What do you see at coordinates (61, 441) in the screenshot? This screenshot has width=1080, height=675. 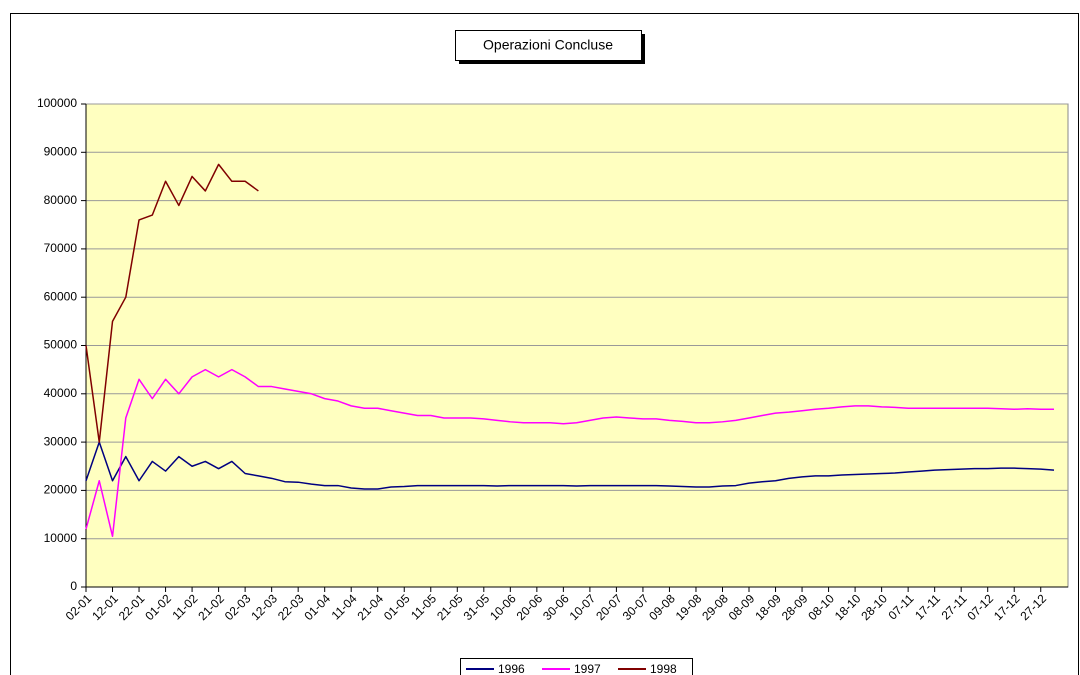 I see `y-tick-label: 30000` at bounding box center [61, 441].